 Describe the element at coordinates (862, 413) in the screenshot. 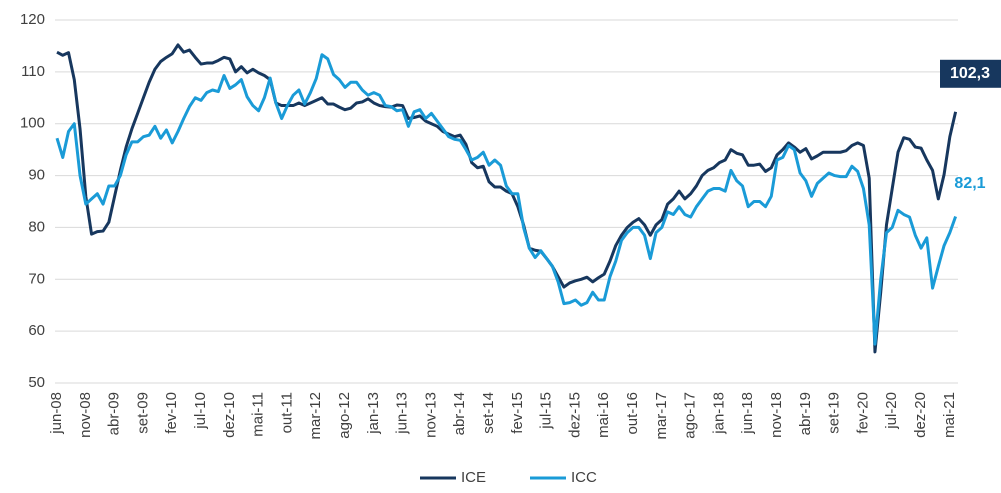

I see `x-tick-label: fev-20` at that location.